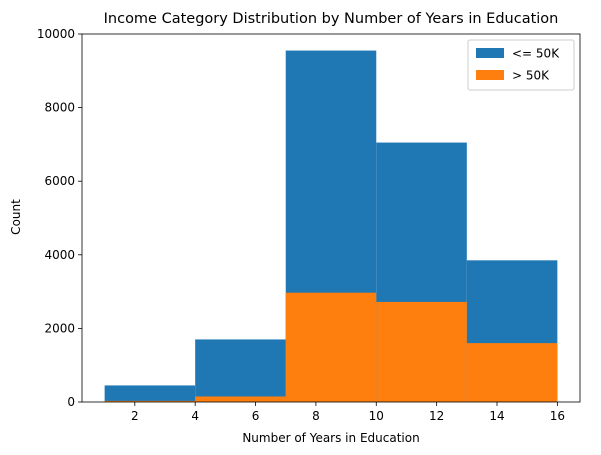 Image resolution: width=601 pixels, height=455 pixels. I want to click on y-axis-label: Count, so click(16, 217).